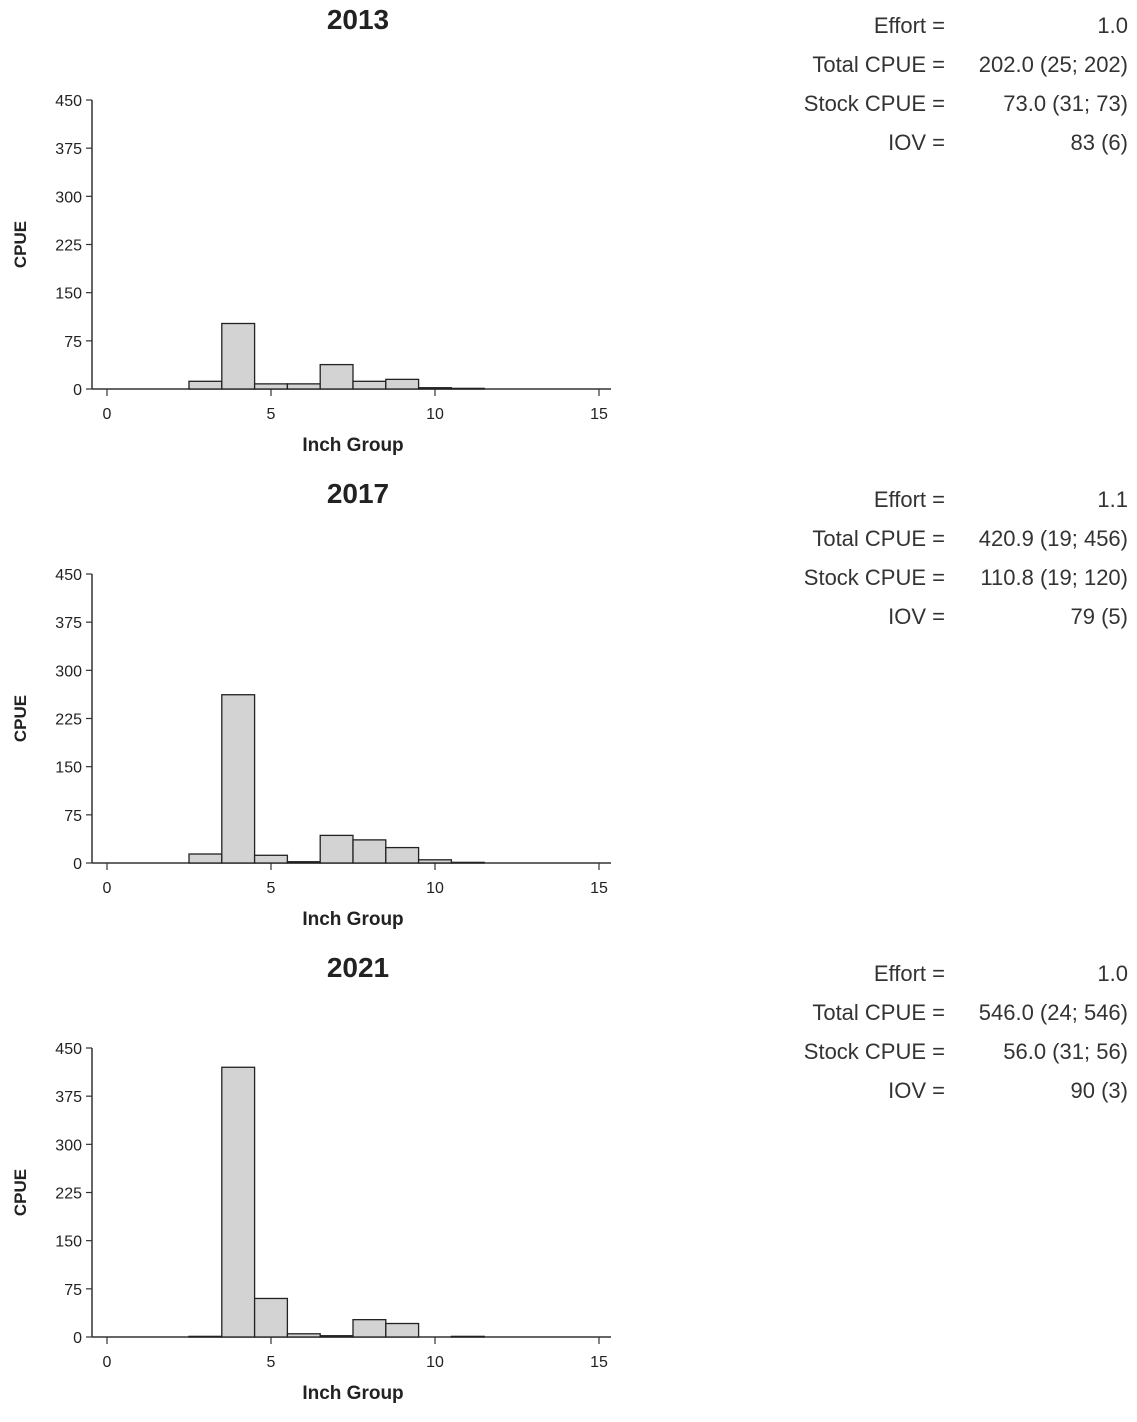 This screenshot has height=1422, width=1137. I want to click on stat-value: 202.0 (25; 202), so click(1053, 64).